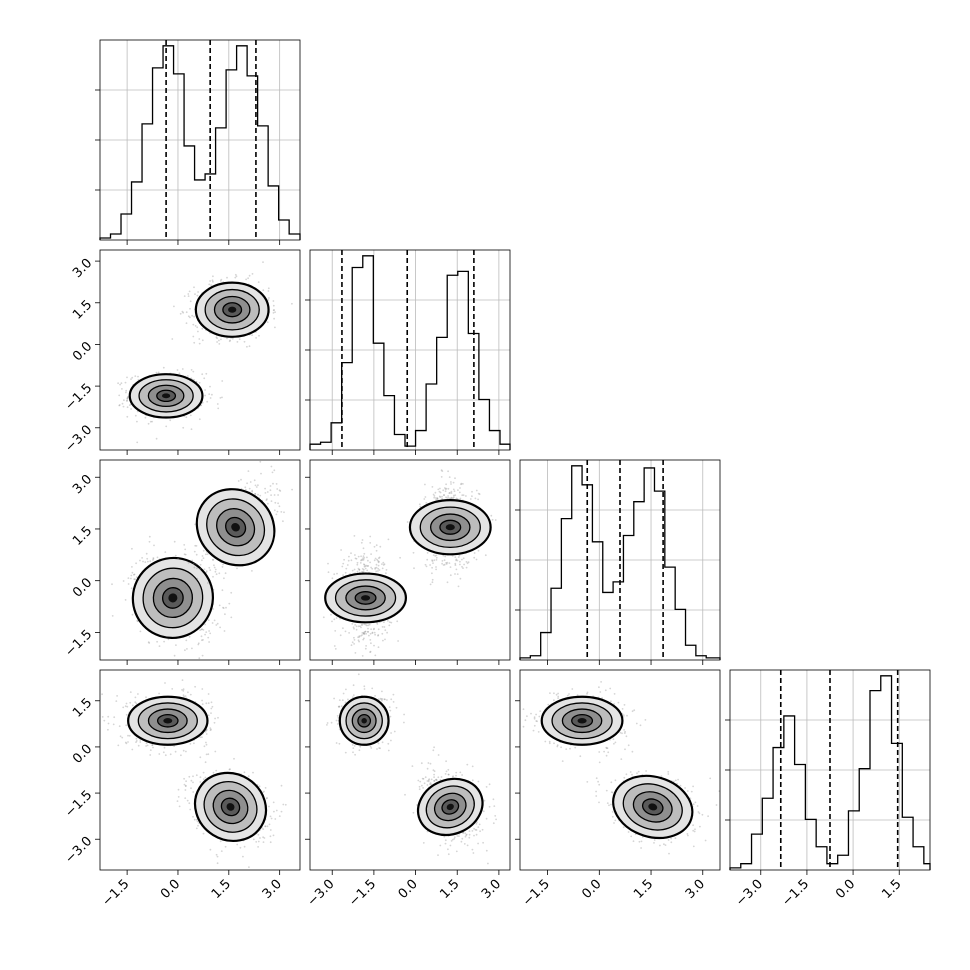 The width and height of the screenshot is (970, 970). Describe the element at coordinates (205, 352) in the screenshot. I see `panel-content` at that location.